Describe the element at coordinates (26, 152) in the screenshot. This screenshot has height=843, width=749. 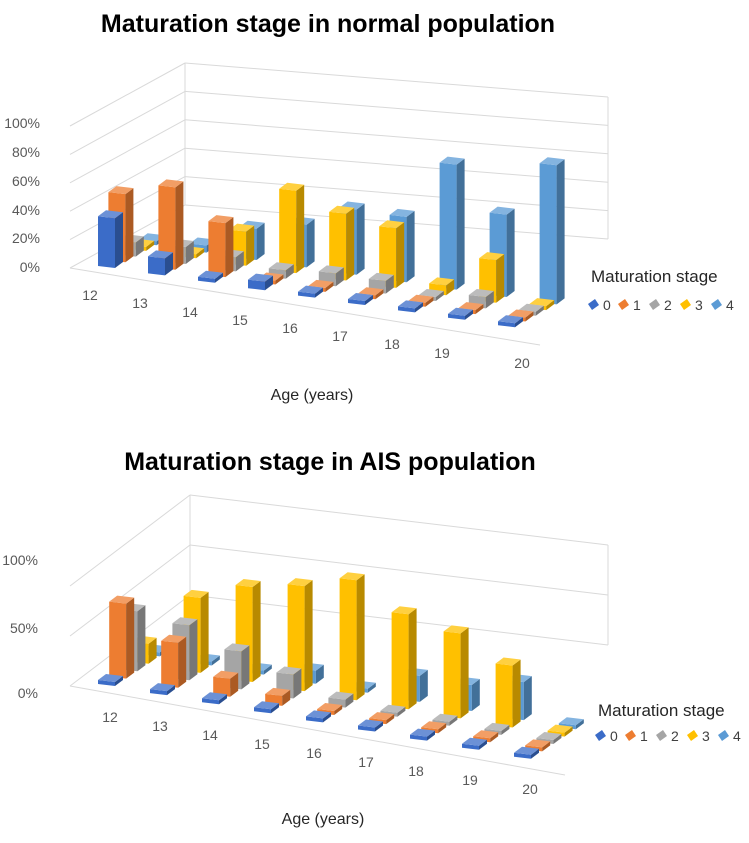
I see `y-tick-label: 80%` at that location.